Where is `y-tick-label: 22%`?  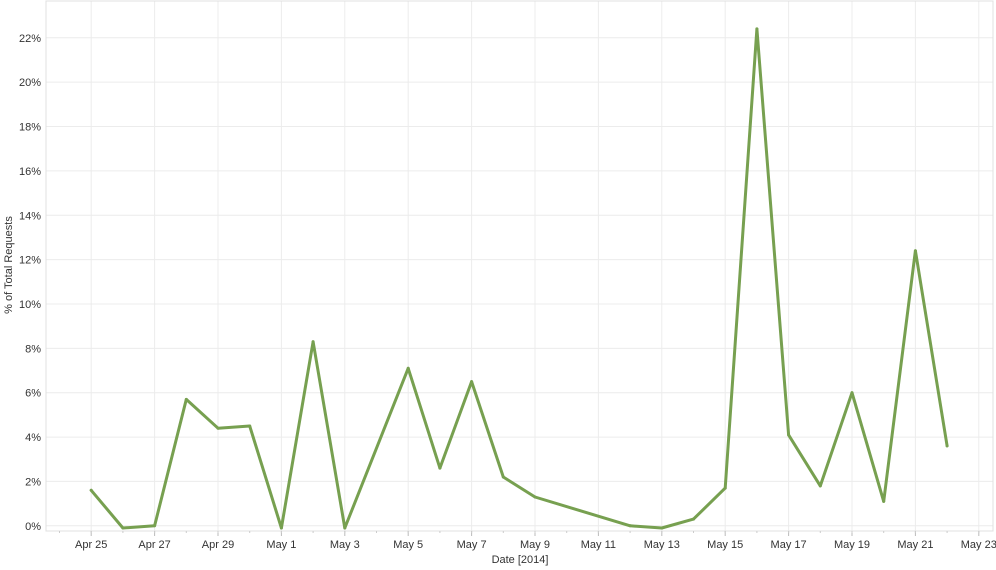
y-tick-label: 22% is located at coordinates (30, 39).